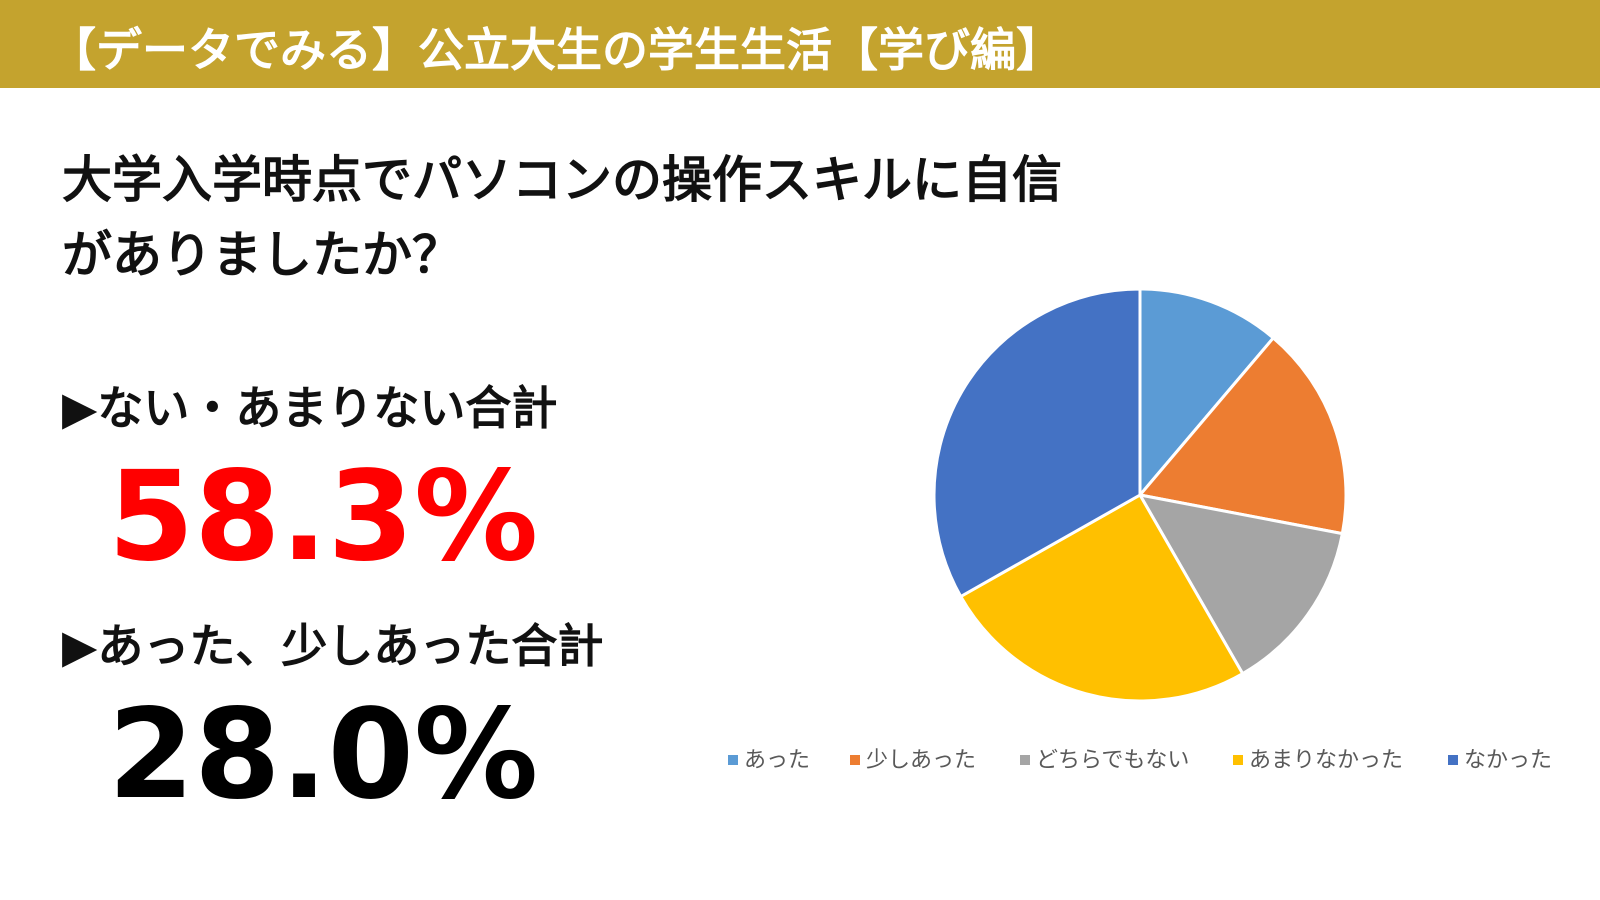 The height and width of the screenshot is (900, 1600). What do you see at coordinates (323, 755) in the screenshot?
I see `summary-value: 28.0%` at bounding box center [323, 755].